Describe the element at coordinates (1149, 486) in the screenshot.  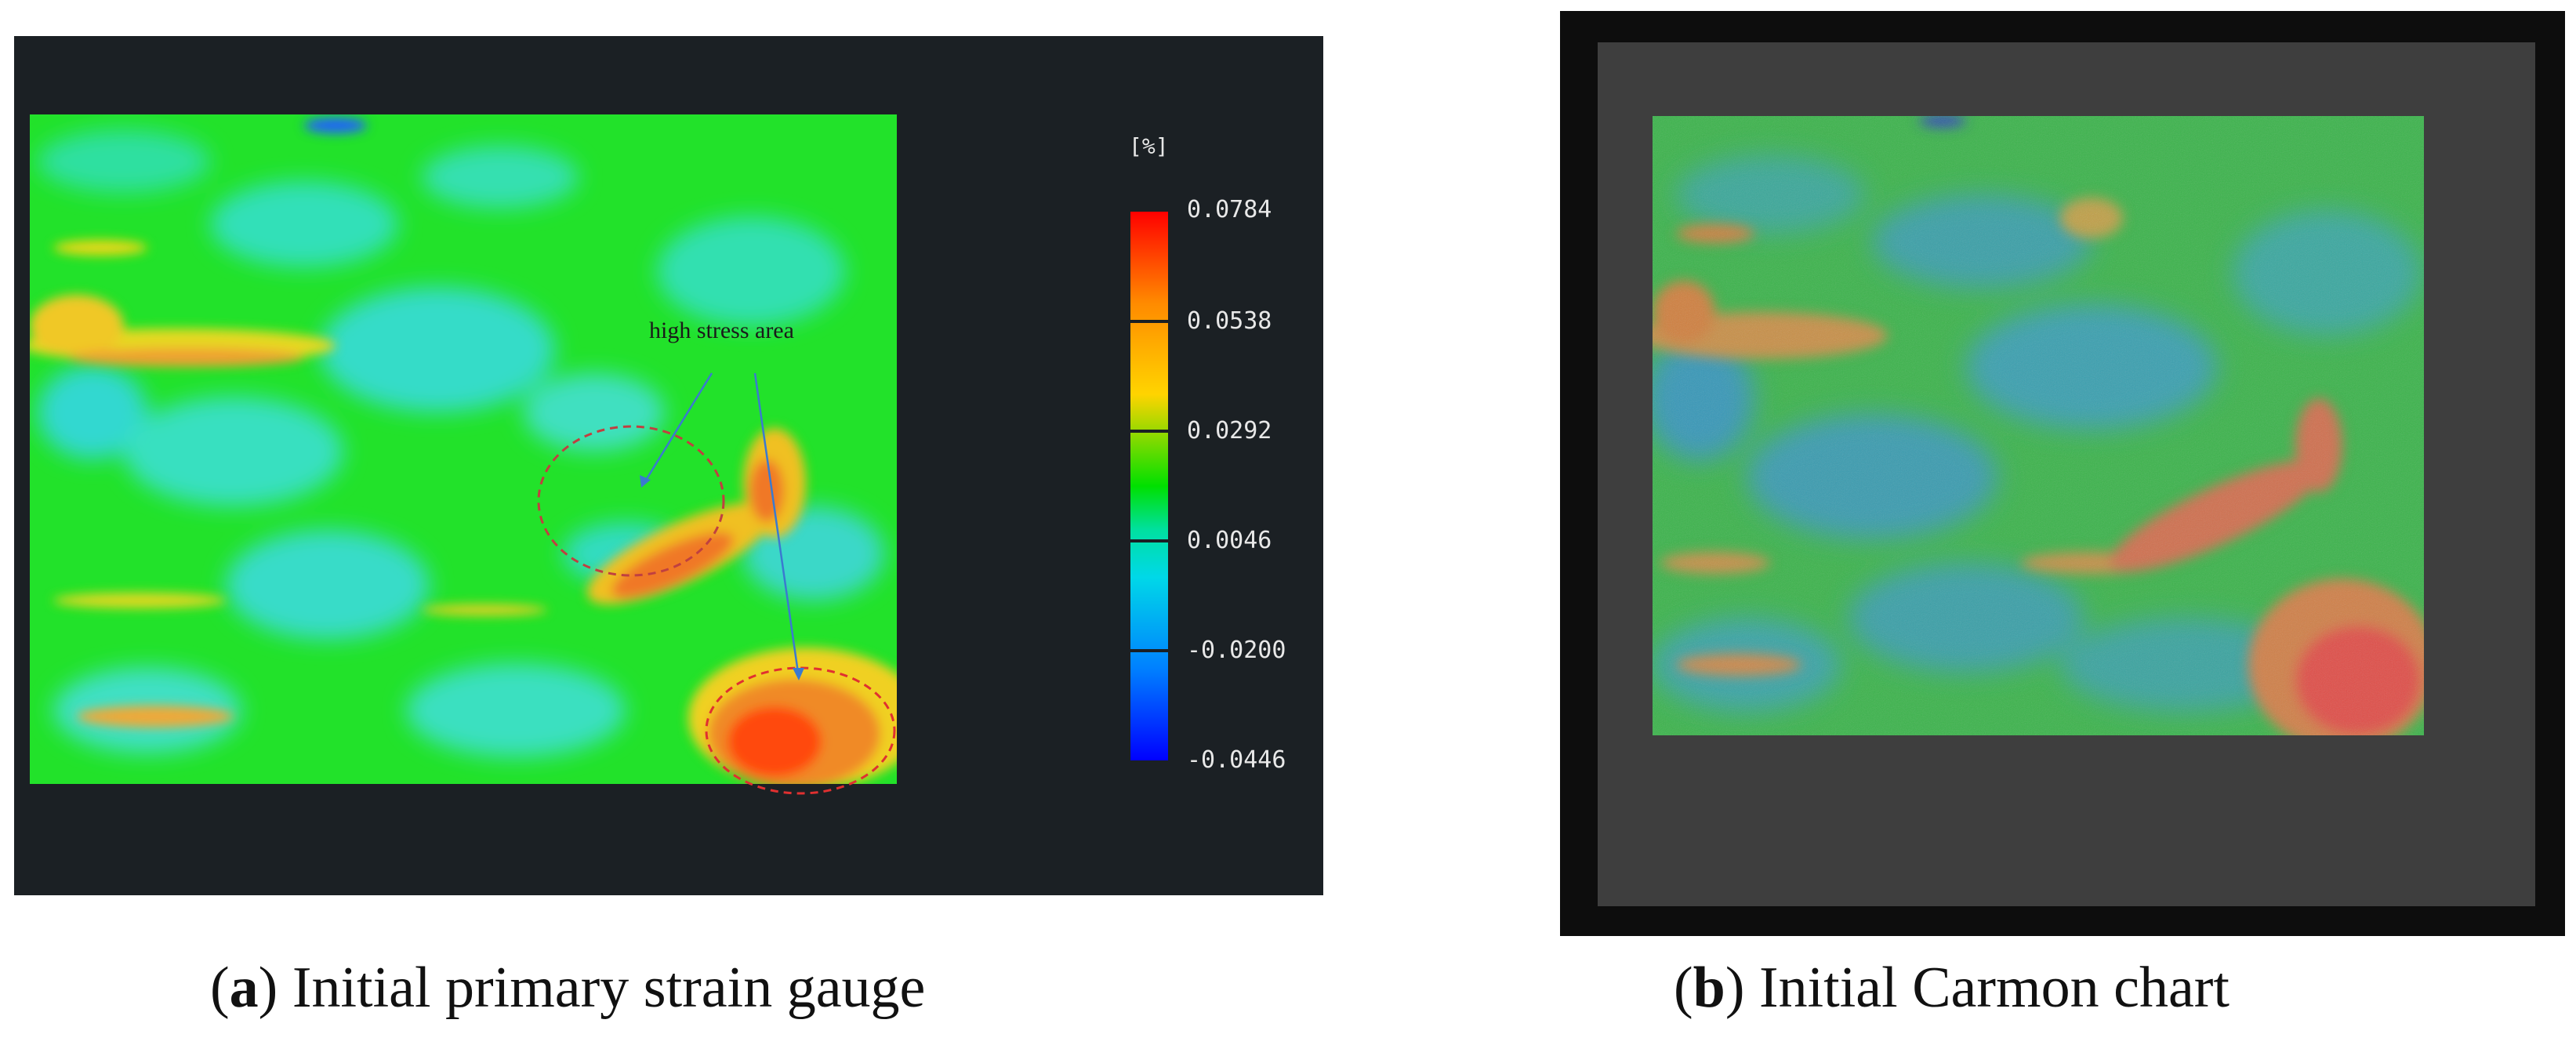
I see `colorbar-gradient` at that location.